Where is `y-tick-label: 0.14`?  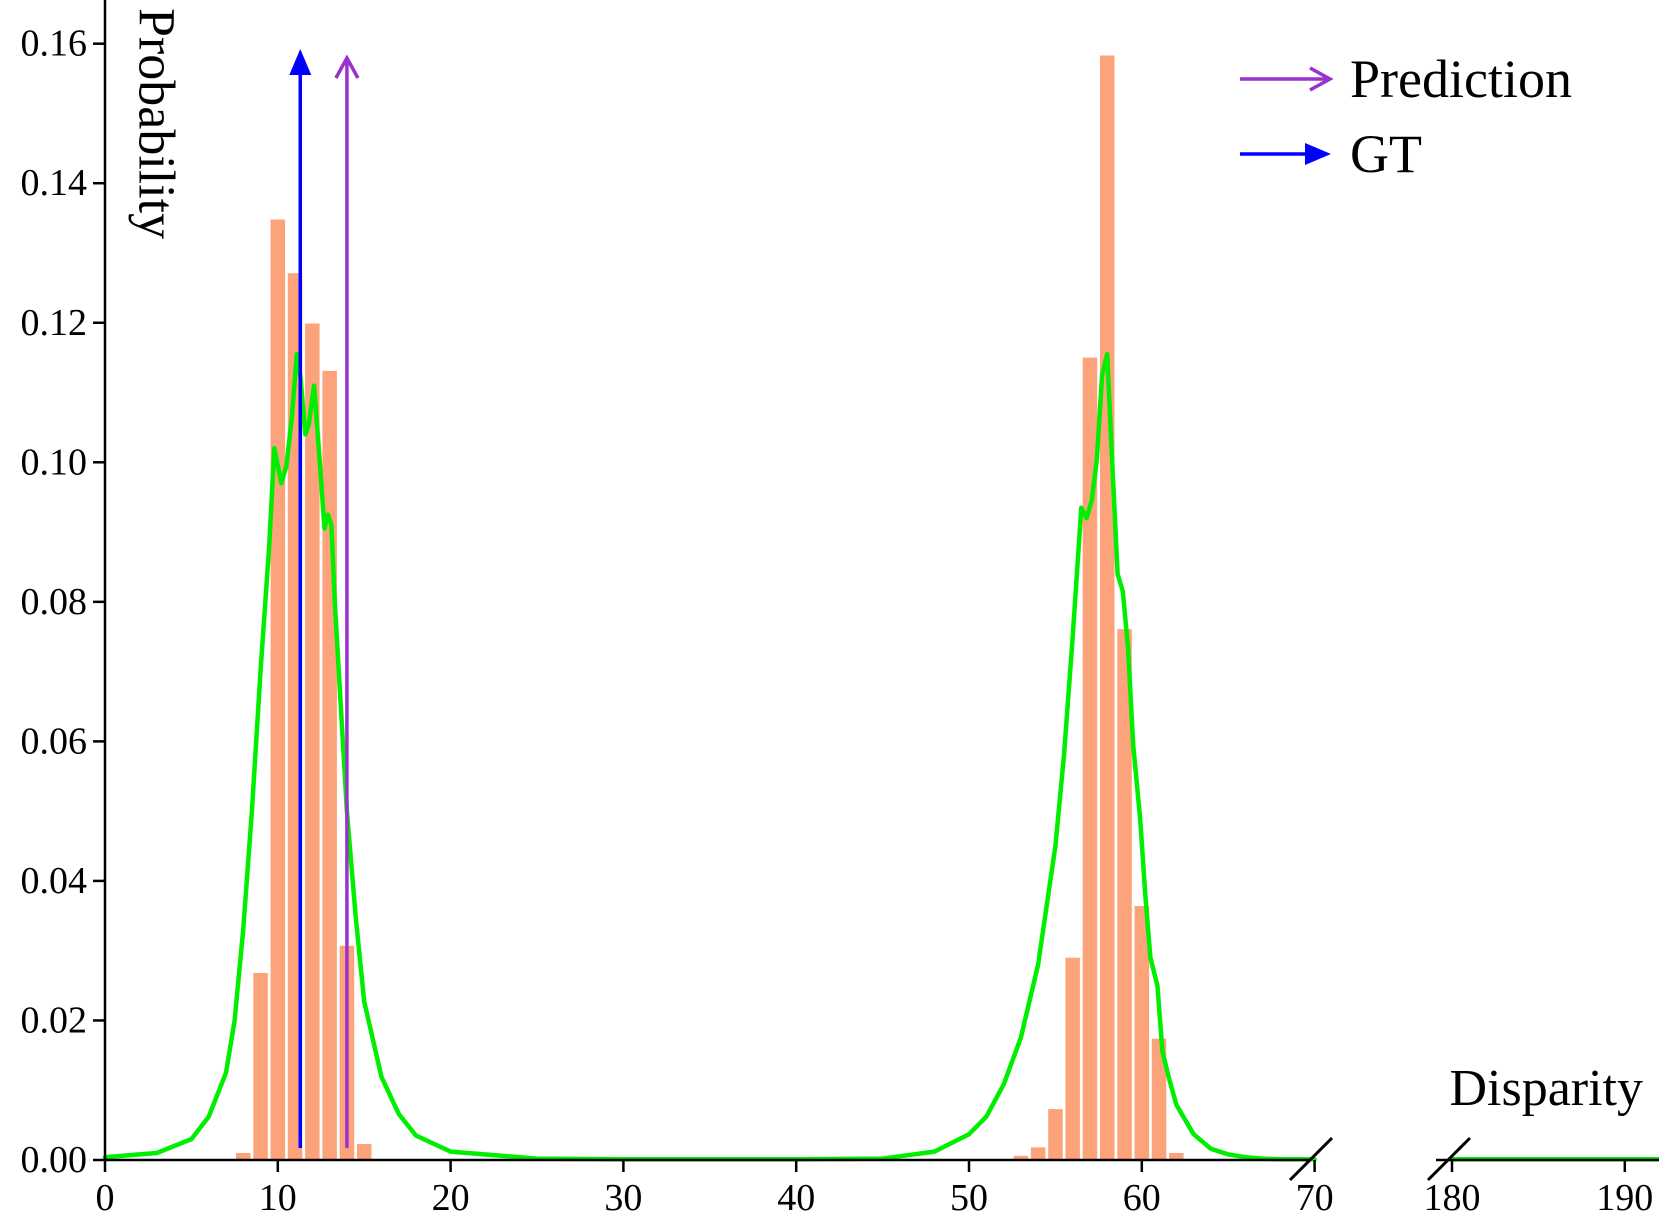 y-tick-label: 0.14 is located at coordinates (54, 183).